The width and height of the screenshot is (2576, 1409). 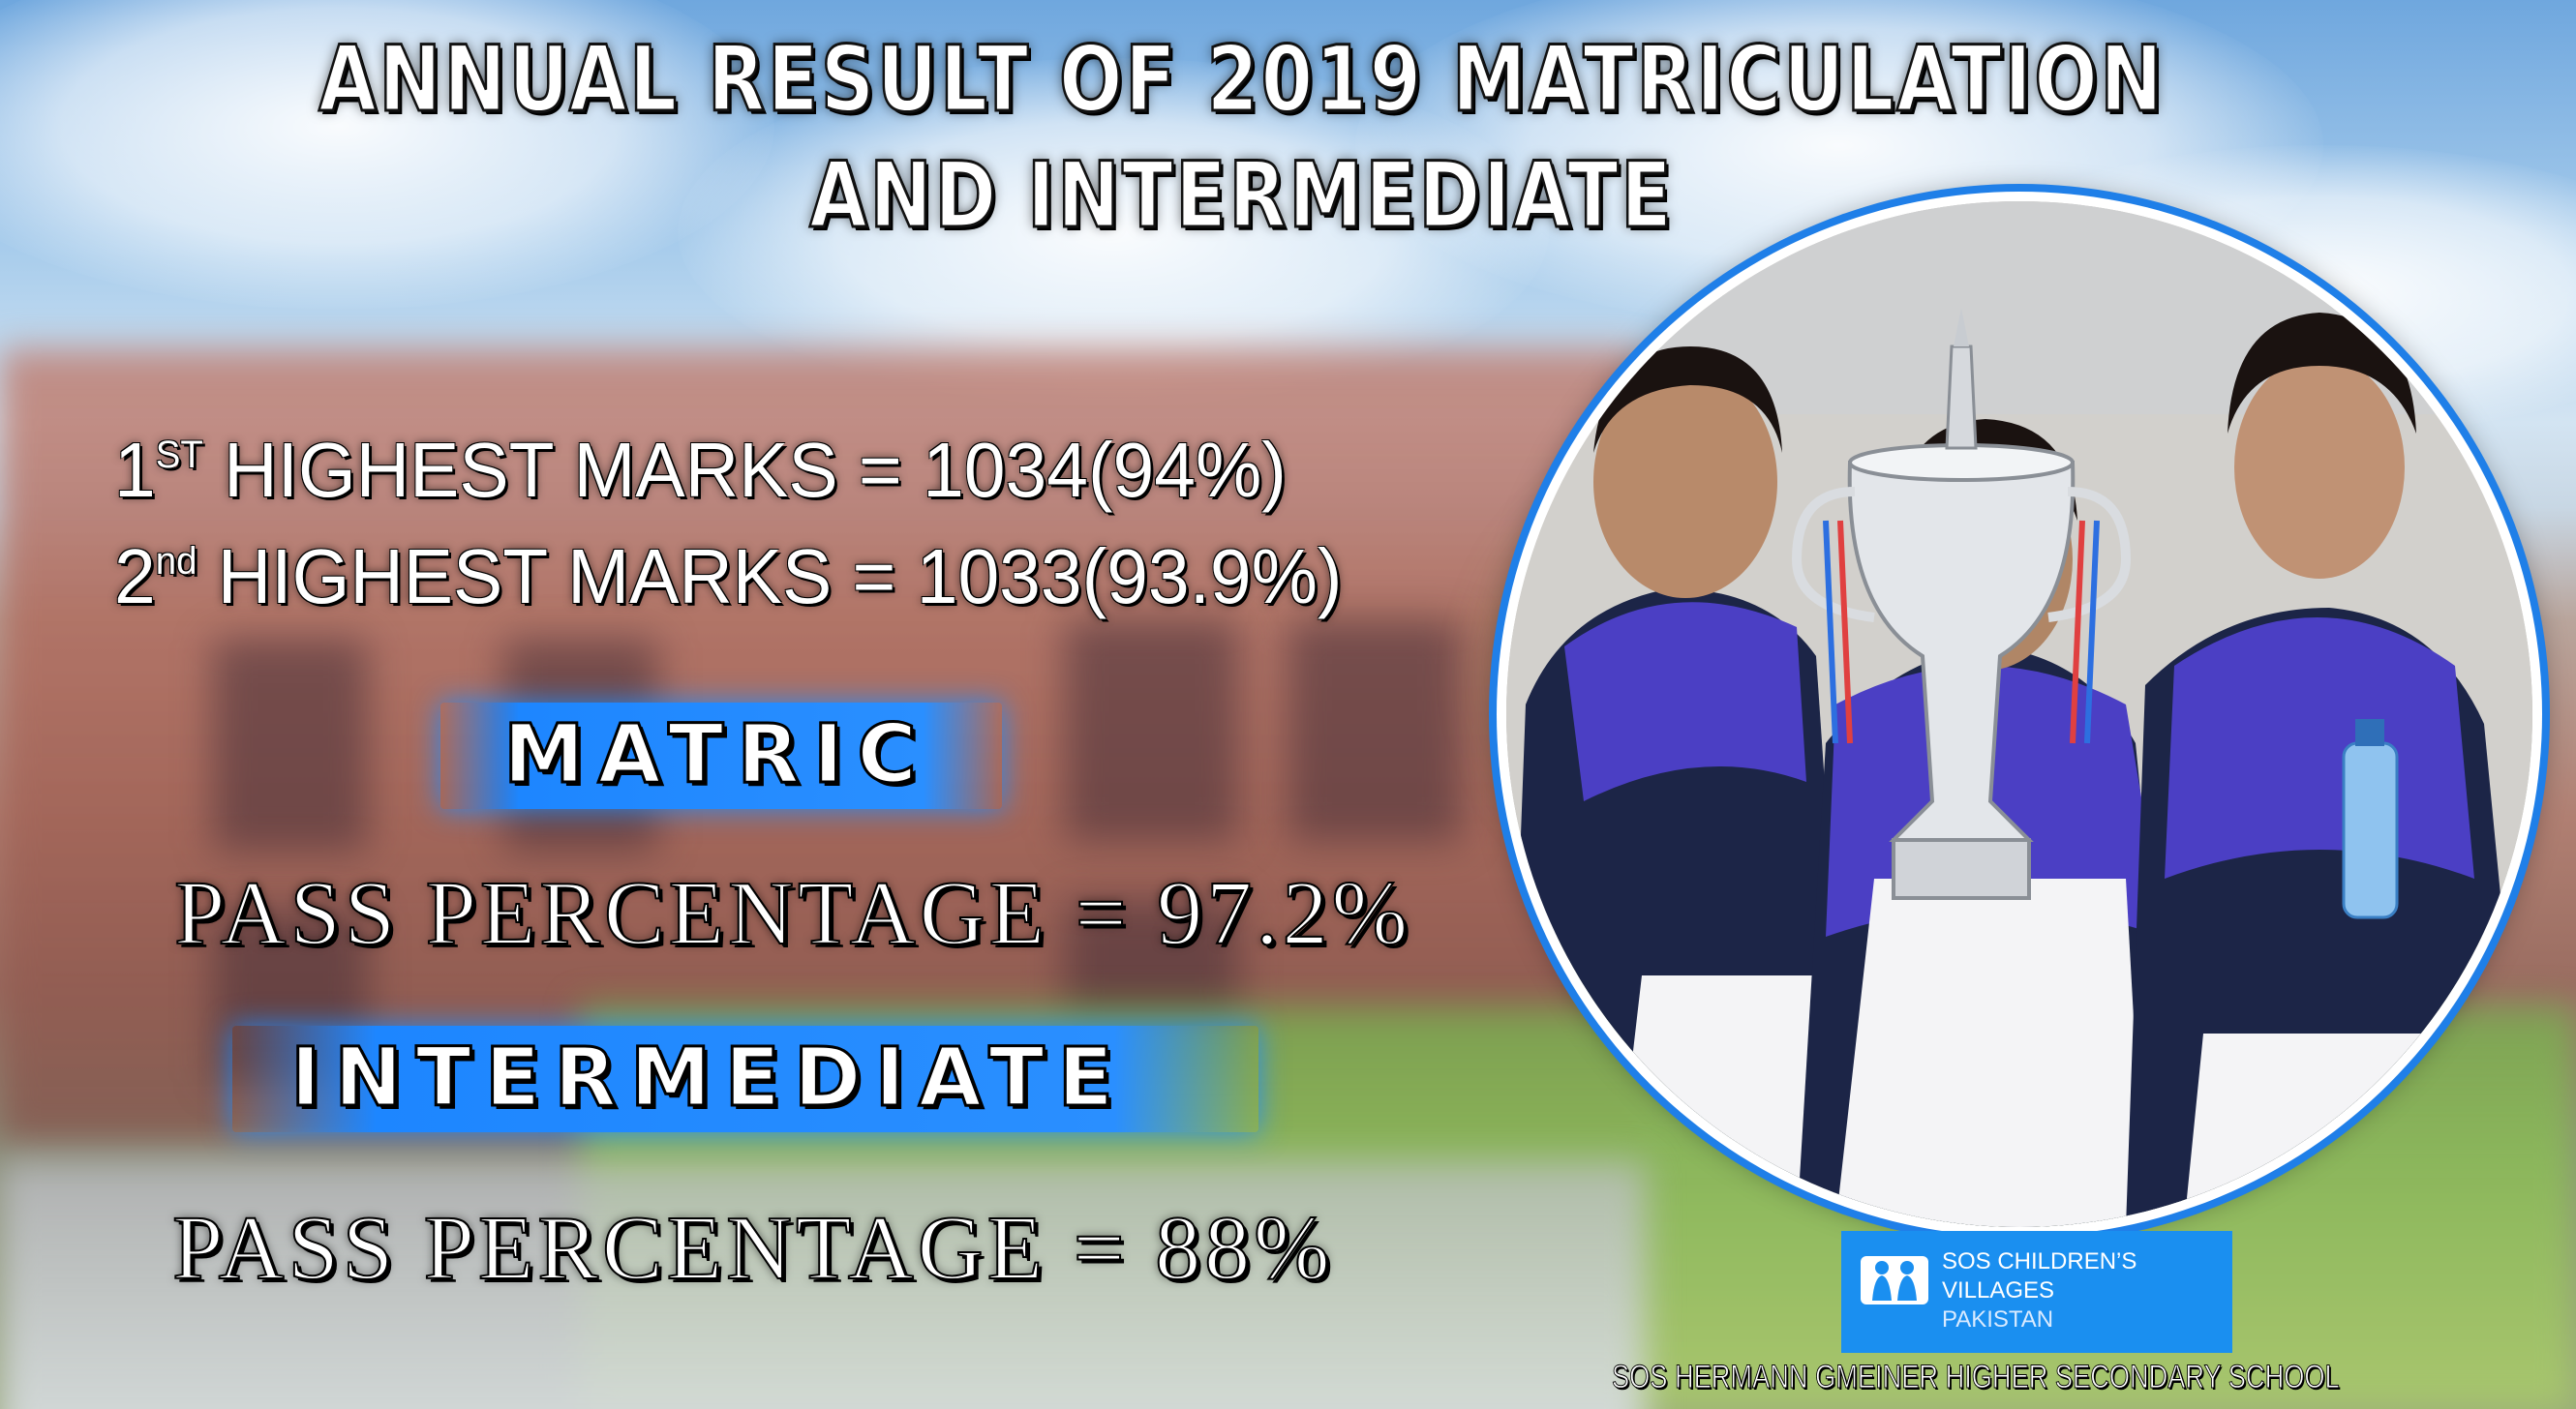 I want to click on first-highest-marks: 1ST HIGHEST MARKS = 1034(94%), so click(x=700, y=470).